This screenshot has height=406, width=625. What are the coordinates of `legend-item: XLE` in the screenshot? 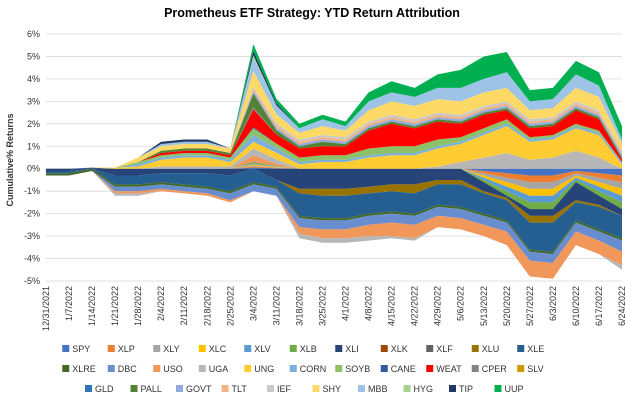 It's located at (530, 349).